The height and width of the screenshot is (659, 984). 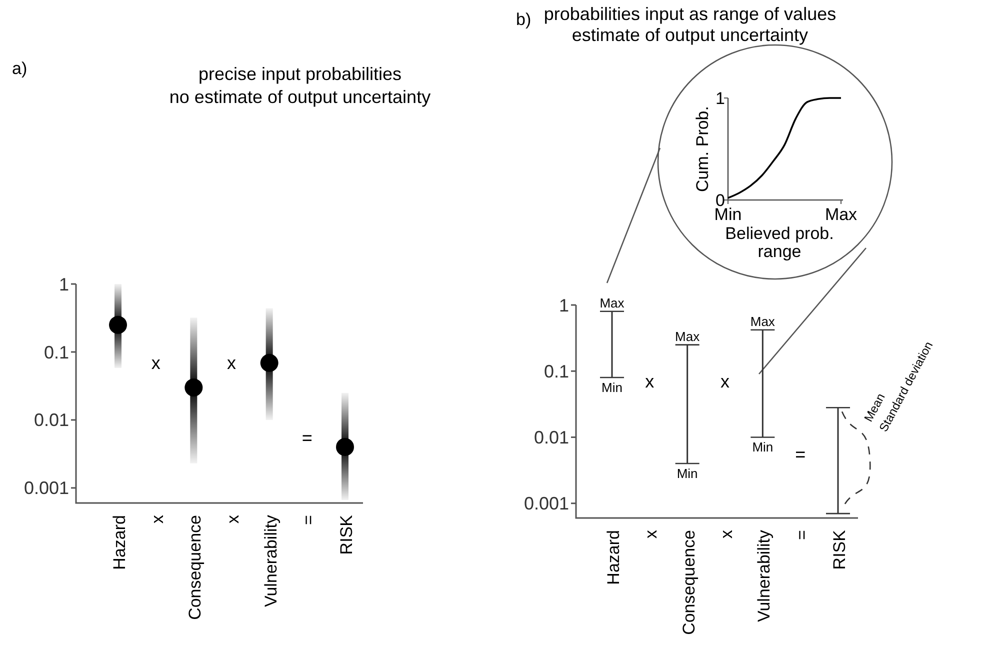 What do you see at coordinates (300, 97) in the screenshot?
I see `chart-subtitle: no estimate of output uncertainty` at bounding box center [300, 97].